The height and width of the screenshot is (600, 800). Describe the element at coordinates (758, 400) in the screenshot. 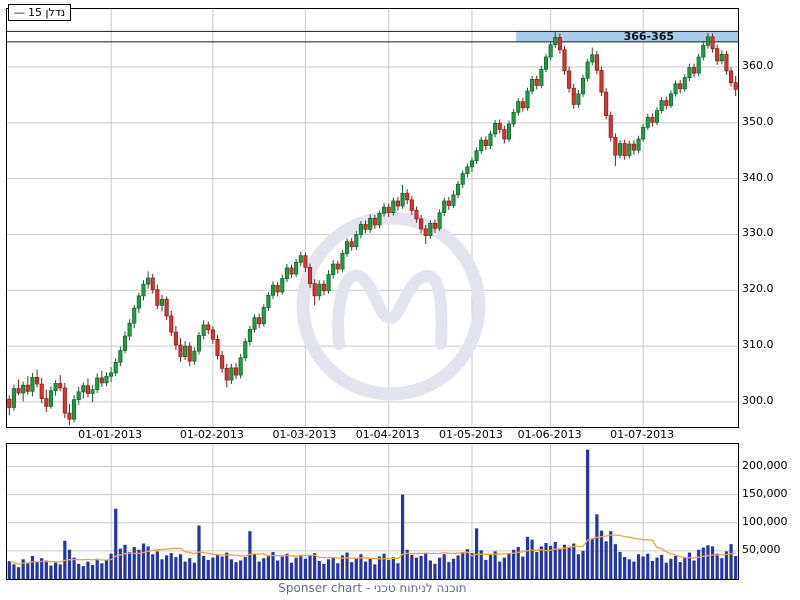

I see `price-axis-label: 300.0` at that location.